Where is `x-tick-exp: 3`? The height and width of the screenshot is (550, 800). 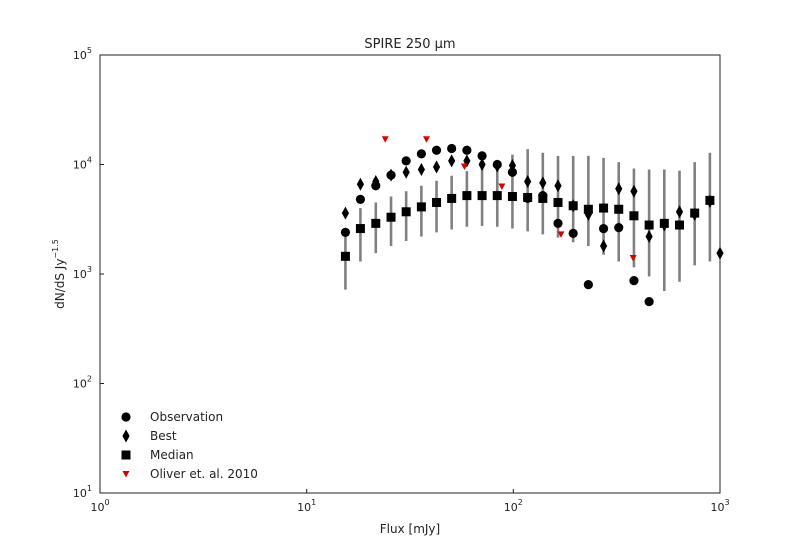
x-tick-exp: 3 is located at coordinates (726, 502).